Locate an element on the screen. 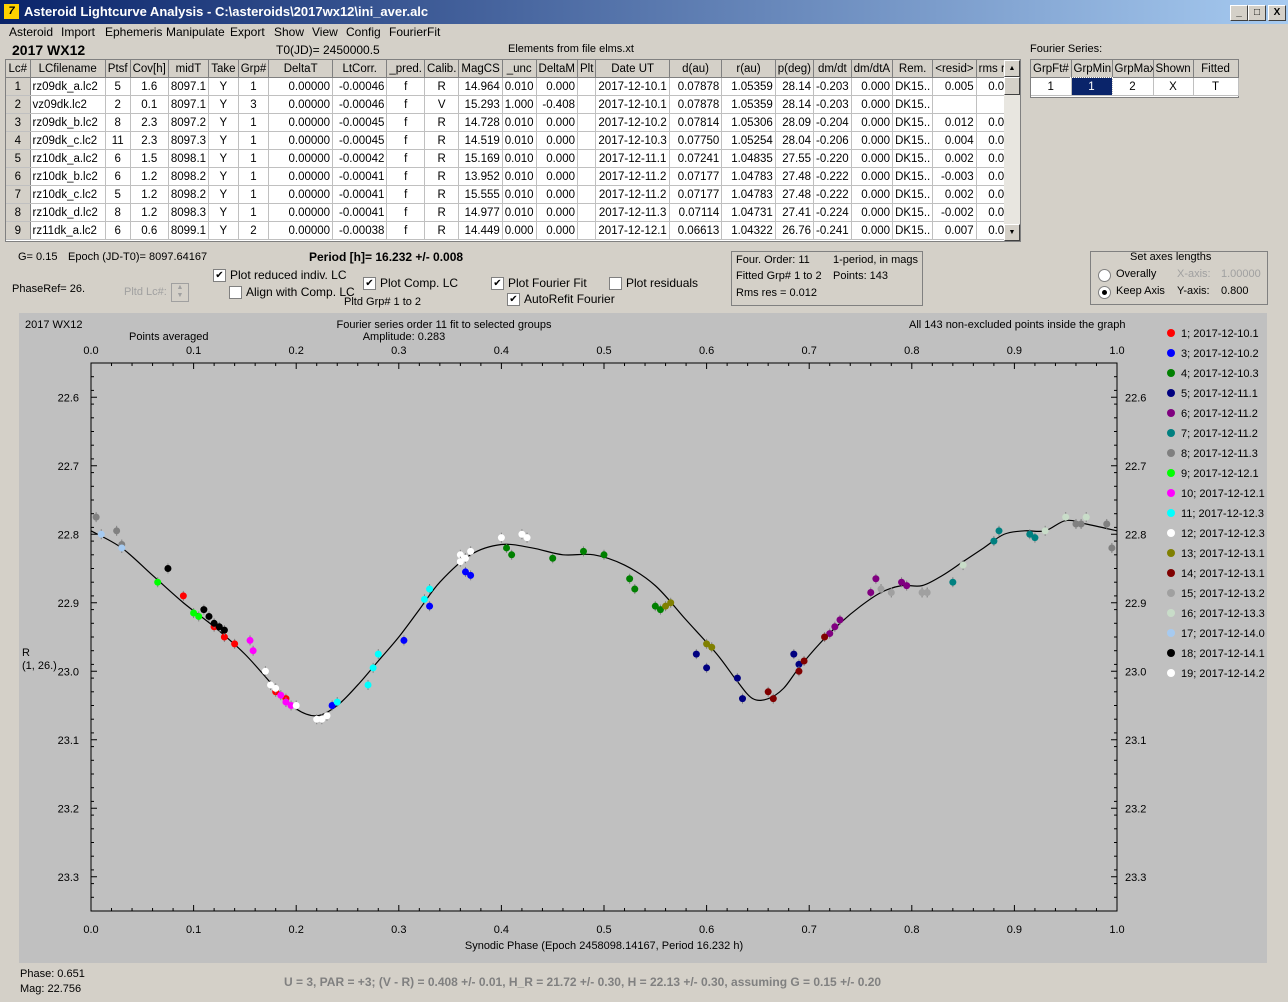 This screenshot has width=1288, height=1002. table-cell: Y is located at coordinates (223, 104).